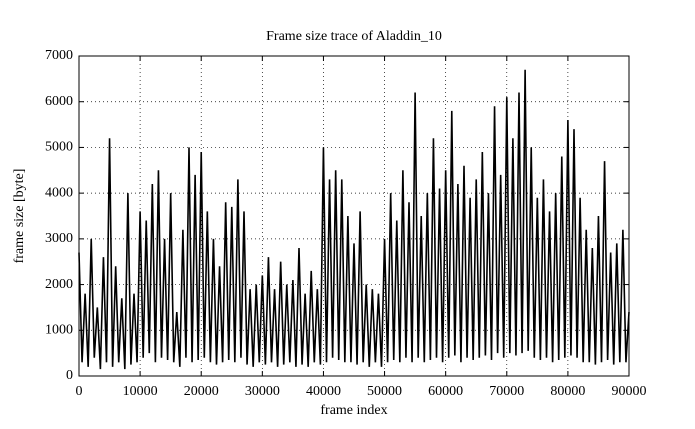  Describe the element at coordinates (353, 410) in the screenshot. I see `x-axis-label: frame index` at that location.